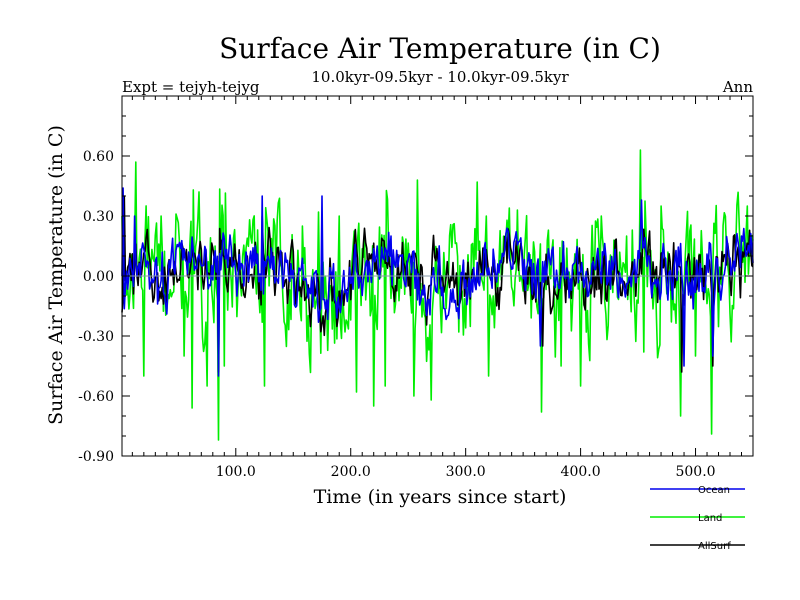  I want to click on y-tick-label: 0.00, so click(98, 277).